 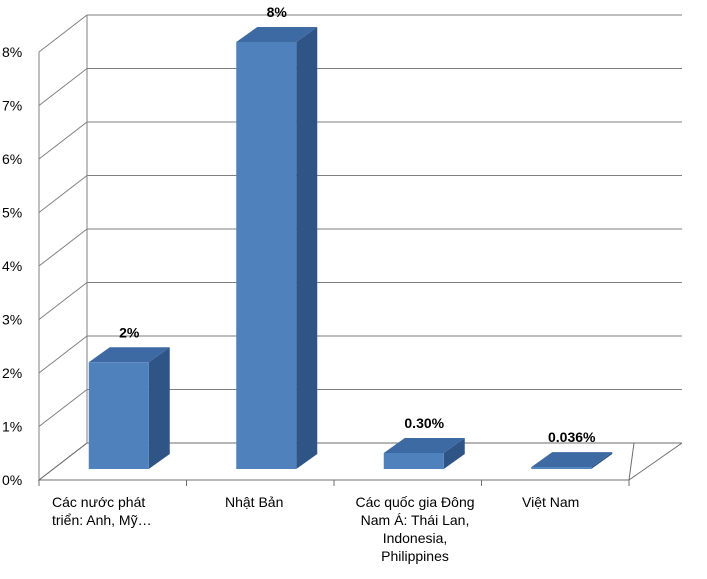 What do you see at coordinates (655, 461) in the screenshot?
I see `floor-right-edge` at bounding box center [655, 461].